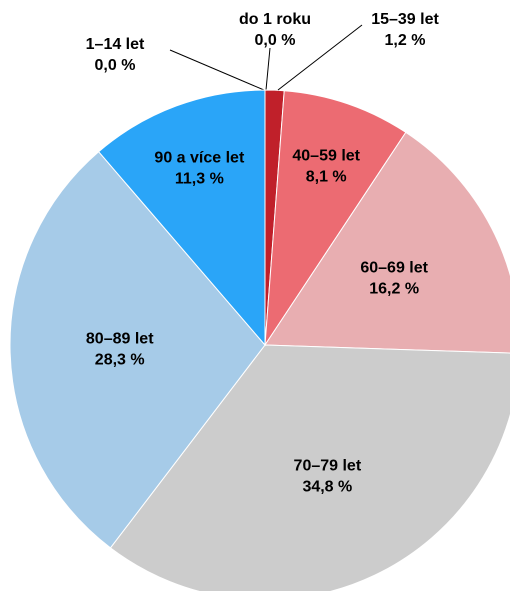  Describe the element at coordinates (328, 466) in the screenshot. I see `slice-label: 70–79 let` at that location.